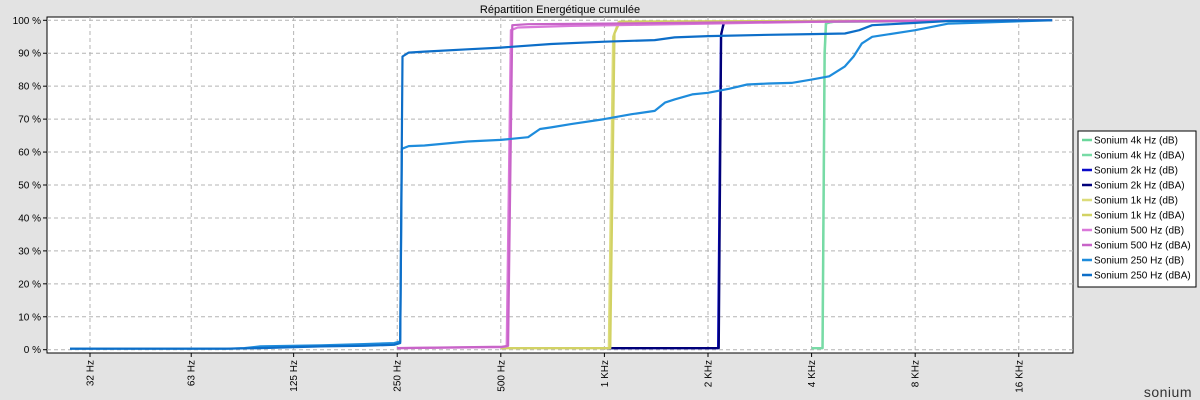 The image size is (1200, 400). Describe the element at coordinates (1136, 201) in the screenshot. I see `legend-entry: Sonium 1k Hz (dB)` at that location.